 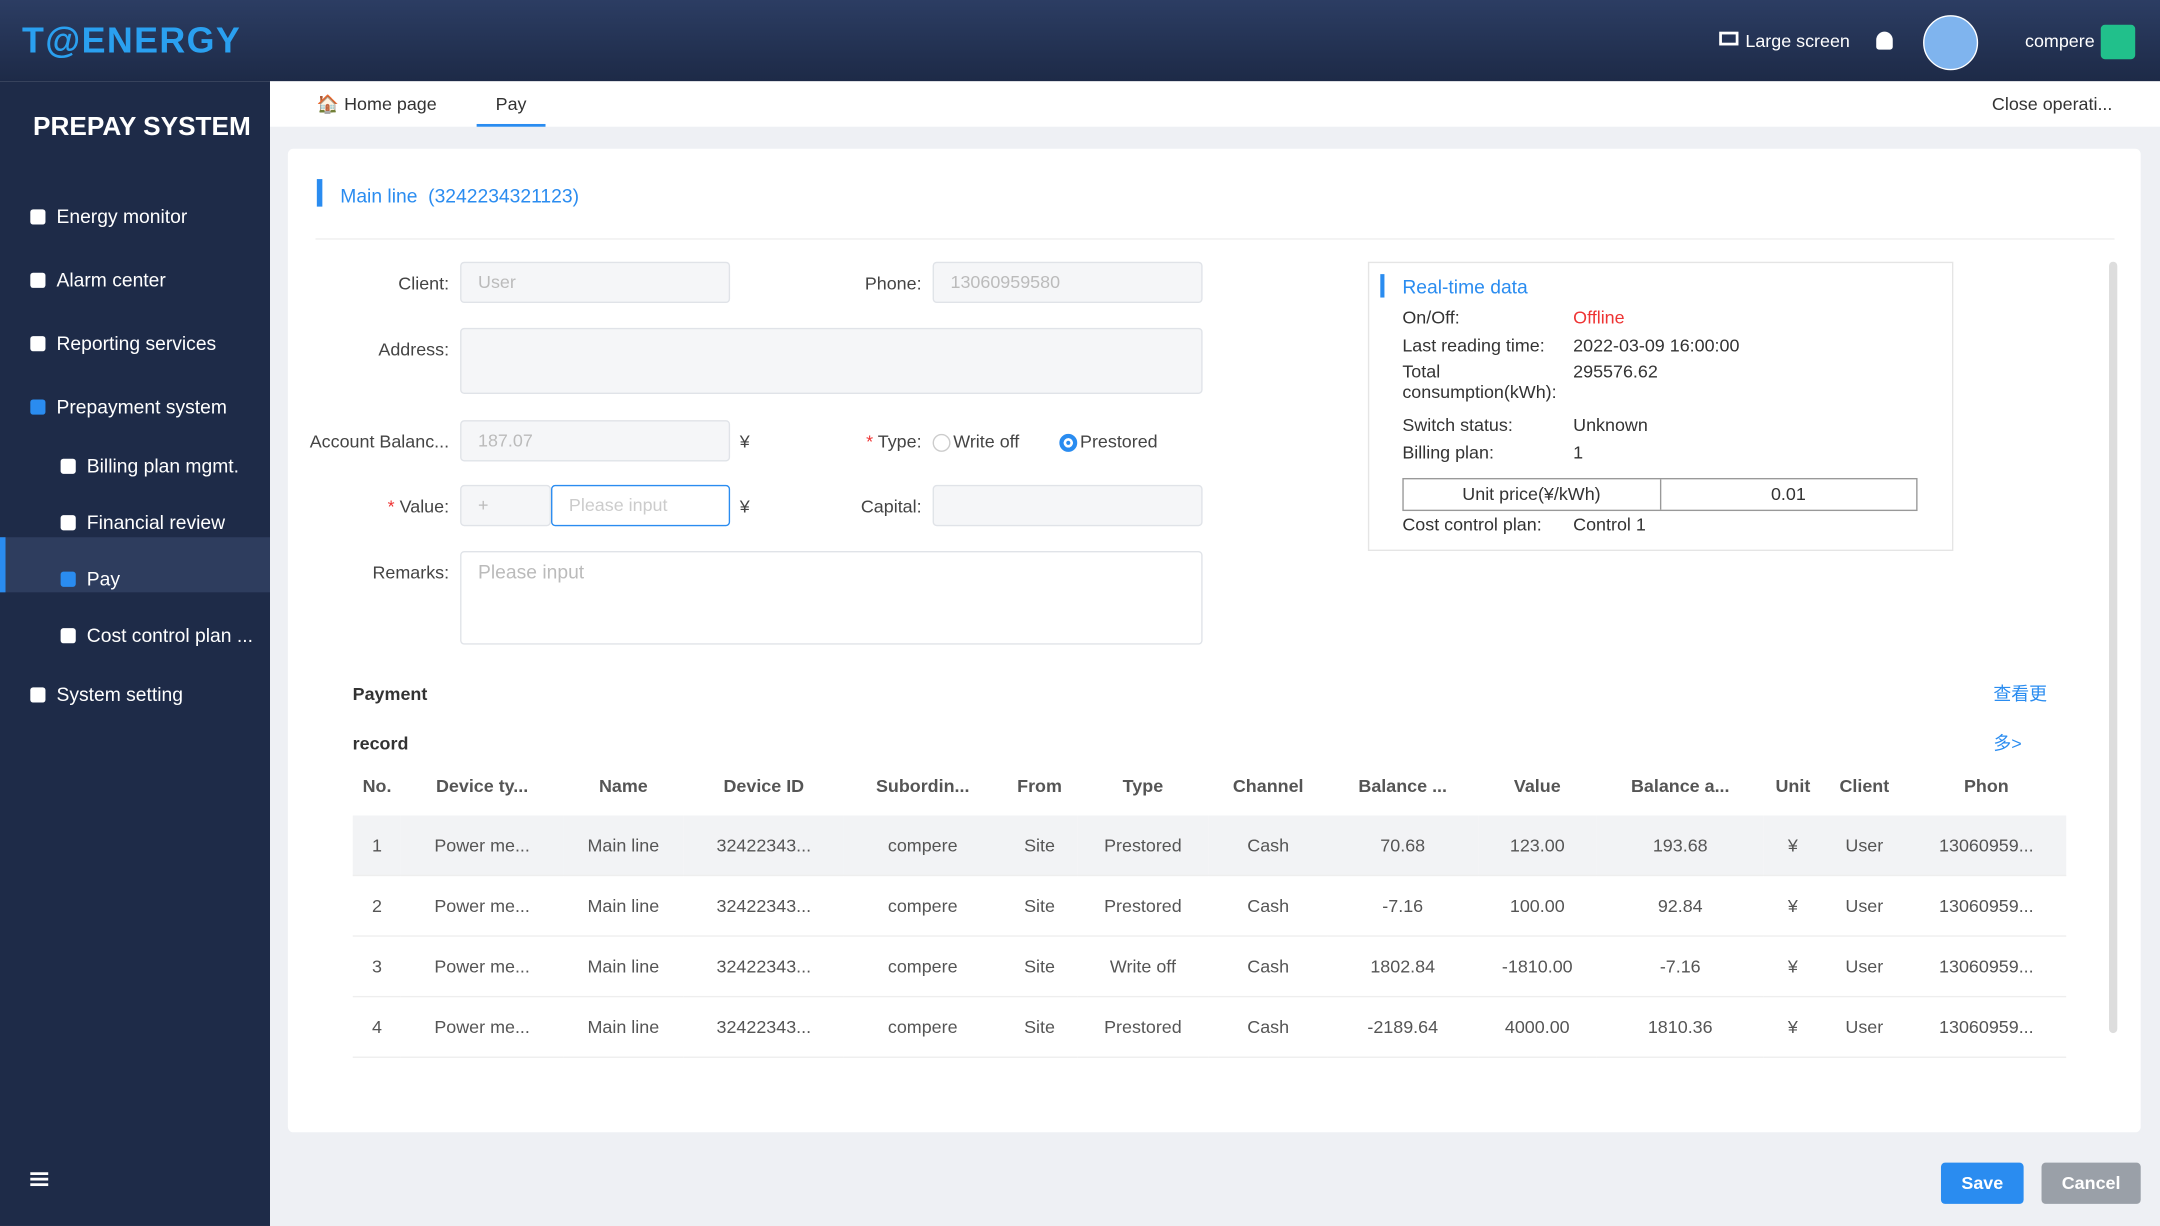 What do you see at coordinates (511, 110) in the screenshot?
I see `tab-pay: Pay` at bounding box center [511, 110].